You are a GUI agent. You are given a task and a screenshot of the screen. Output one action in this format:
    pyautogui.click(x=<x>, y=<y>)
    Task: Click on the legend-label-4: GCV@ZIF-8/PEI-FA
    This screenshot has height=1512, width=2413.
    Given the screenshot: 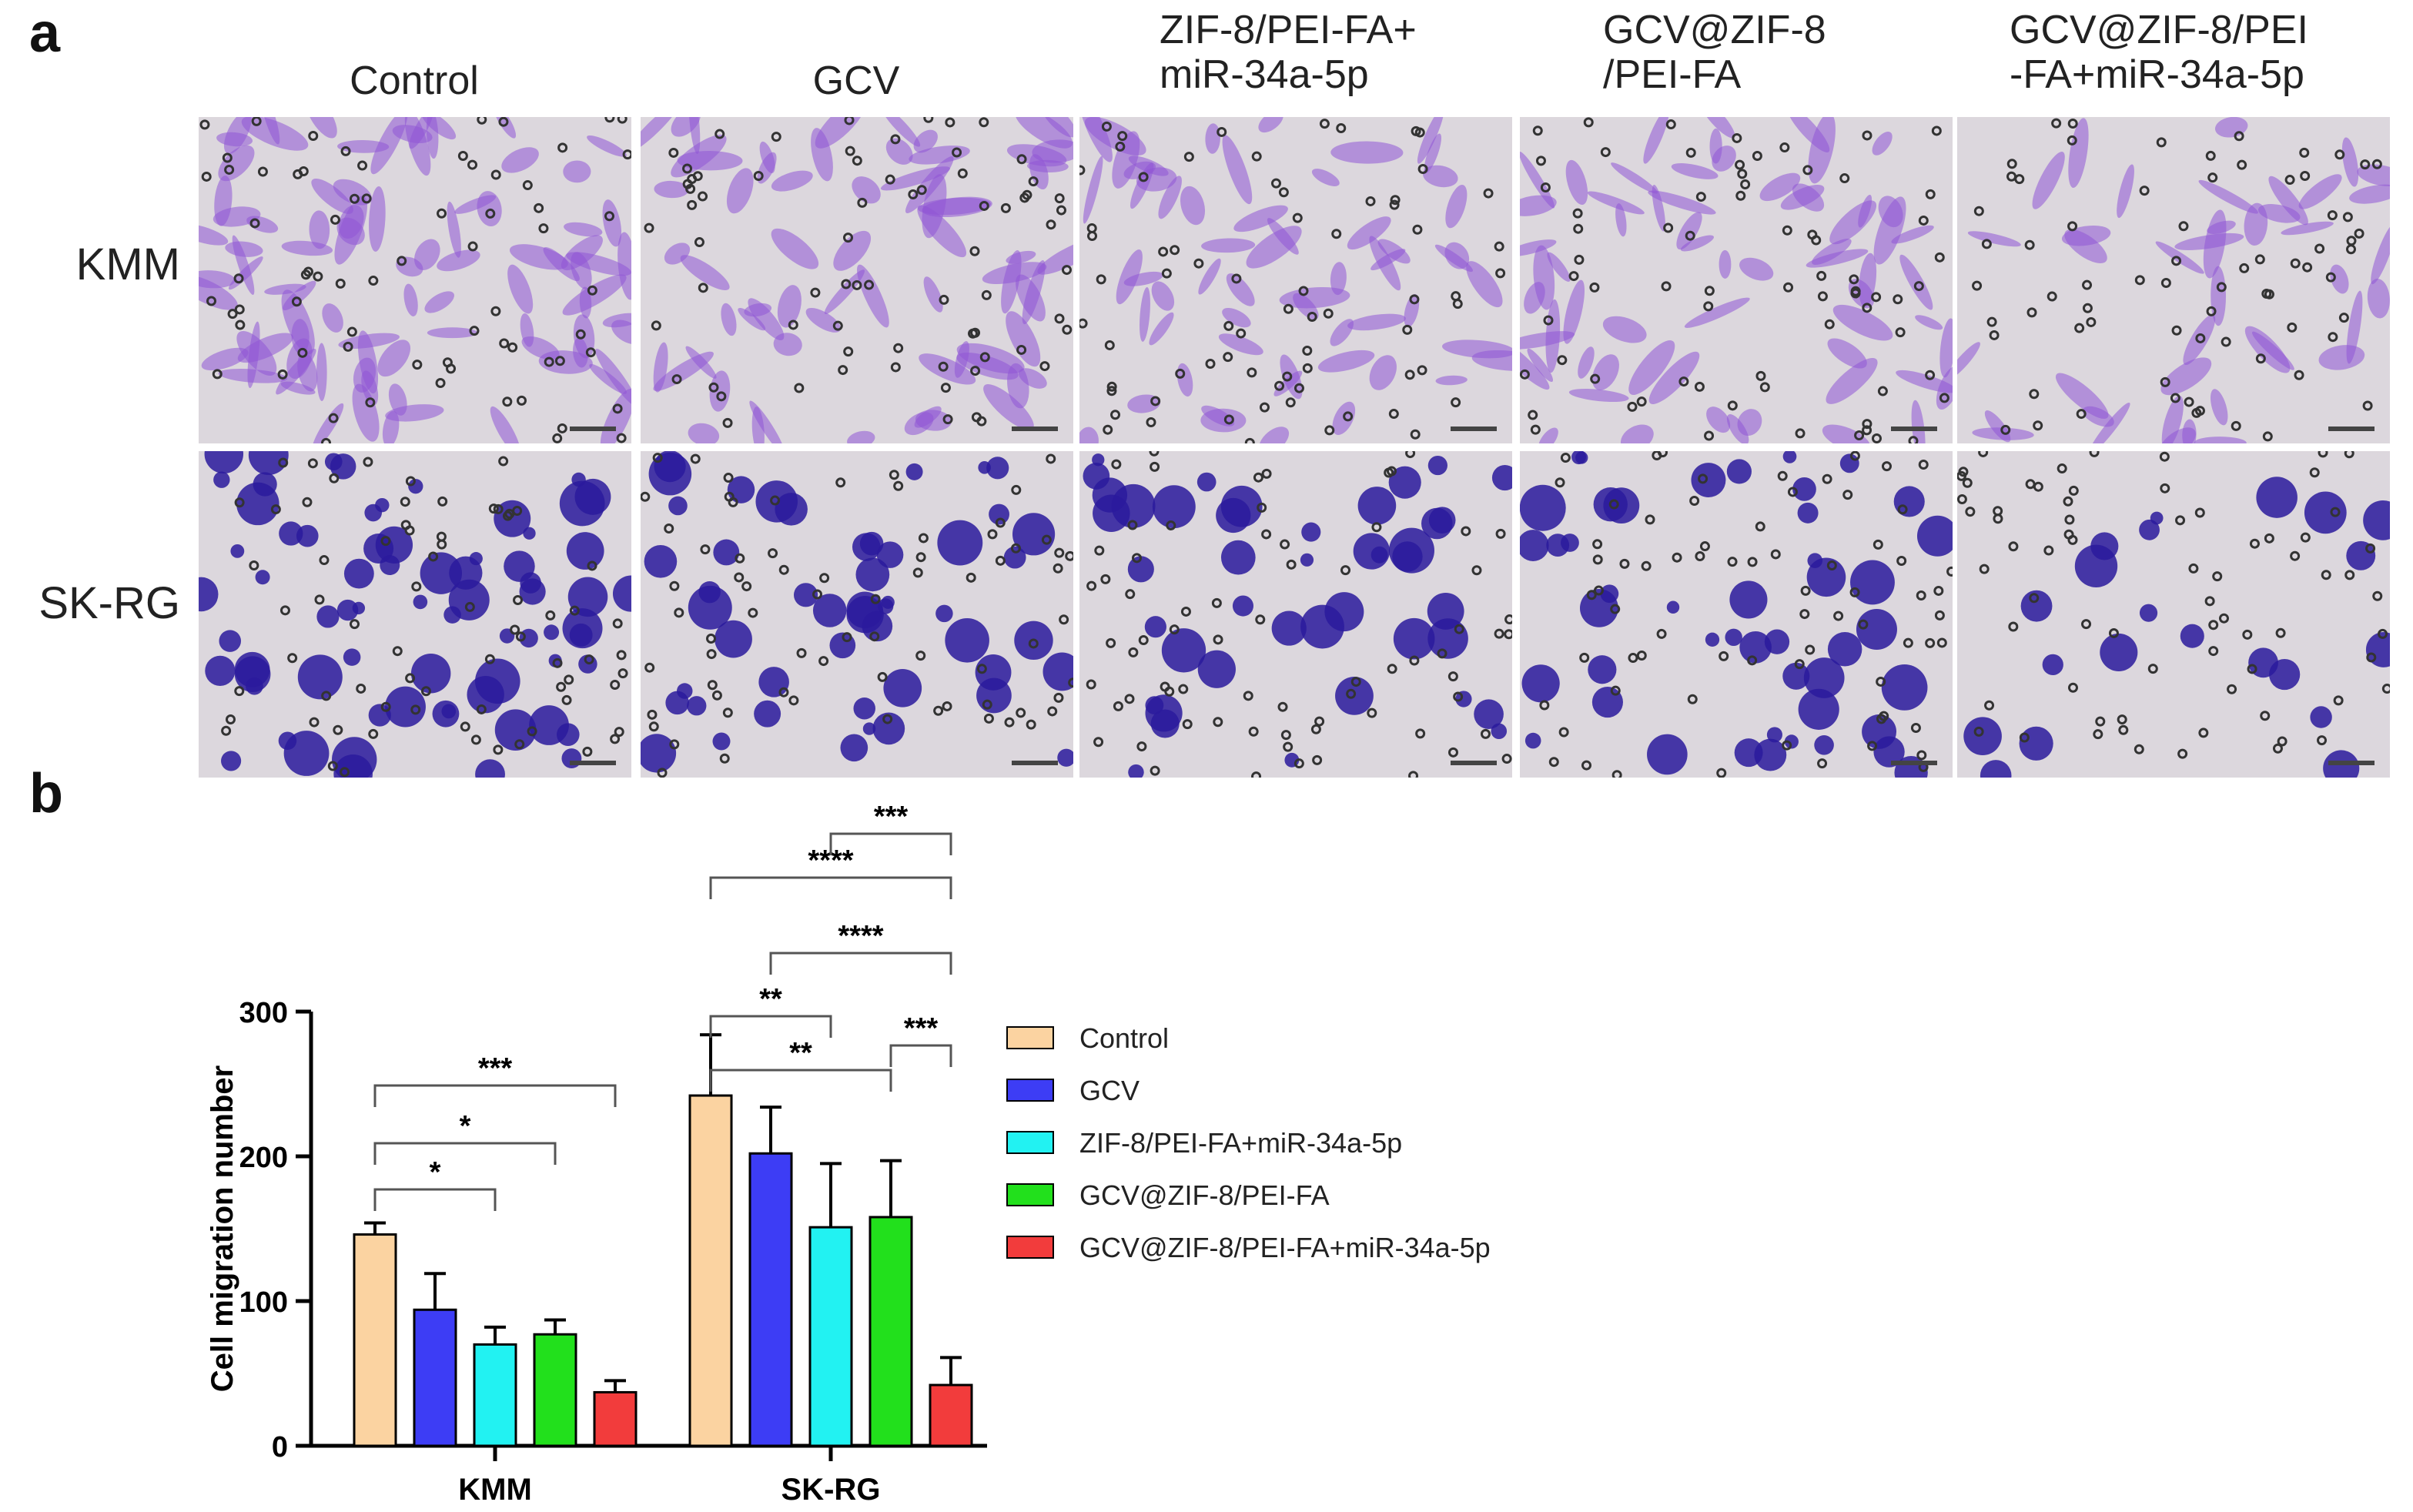 What is the action you would take?
    pyautogui.click(x=1204, y=1195)
    